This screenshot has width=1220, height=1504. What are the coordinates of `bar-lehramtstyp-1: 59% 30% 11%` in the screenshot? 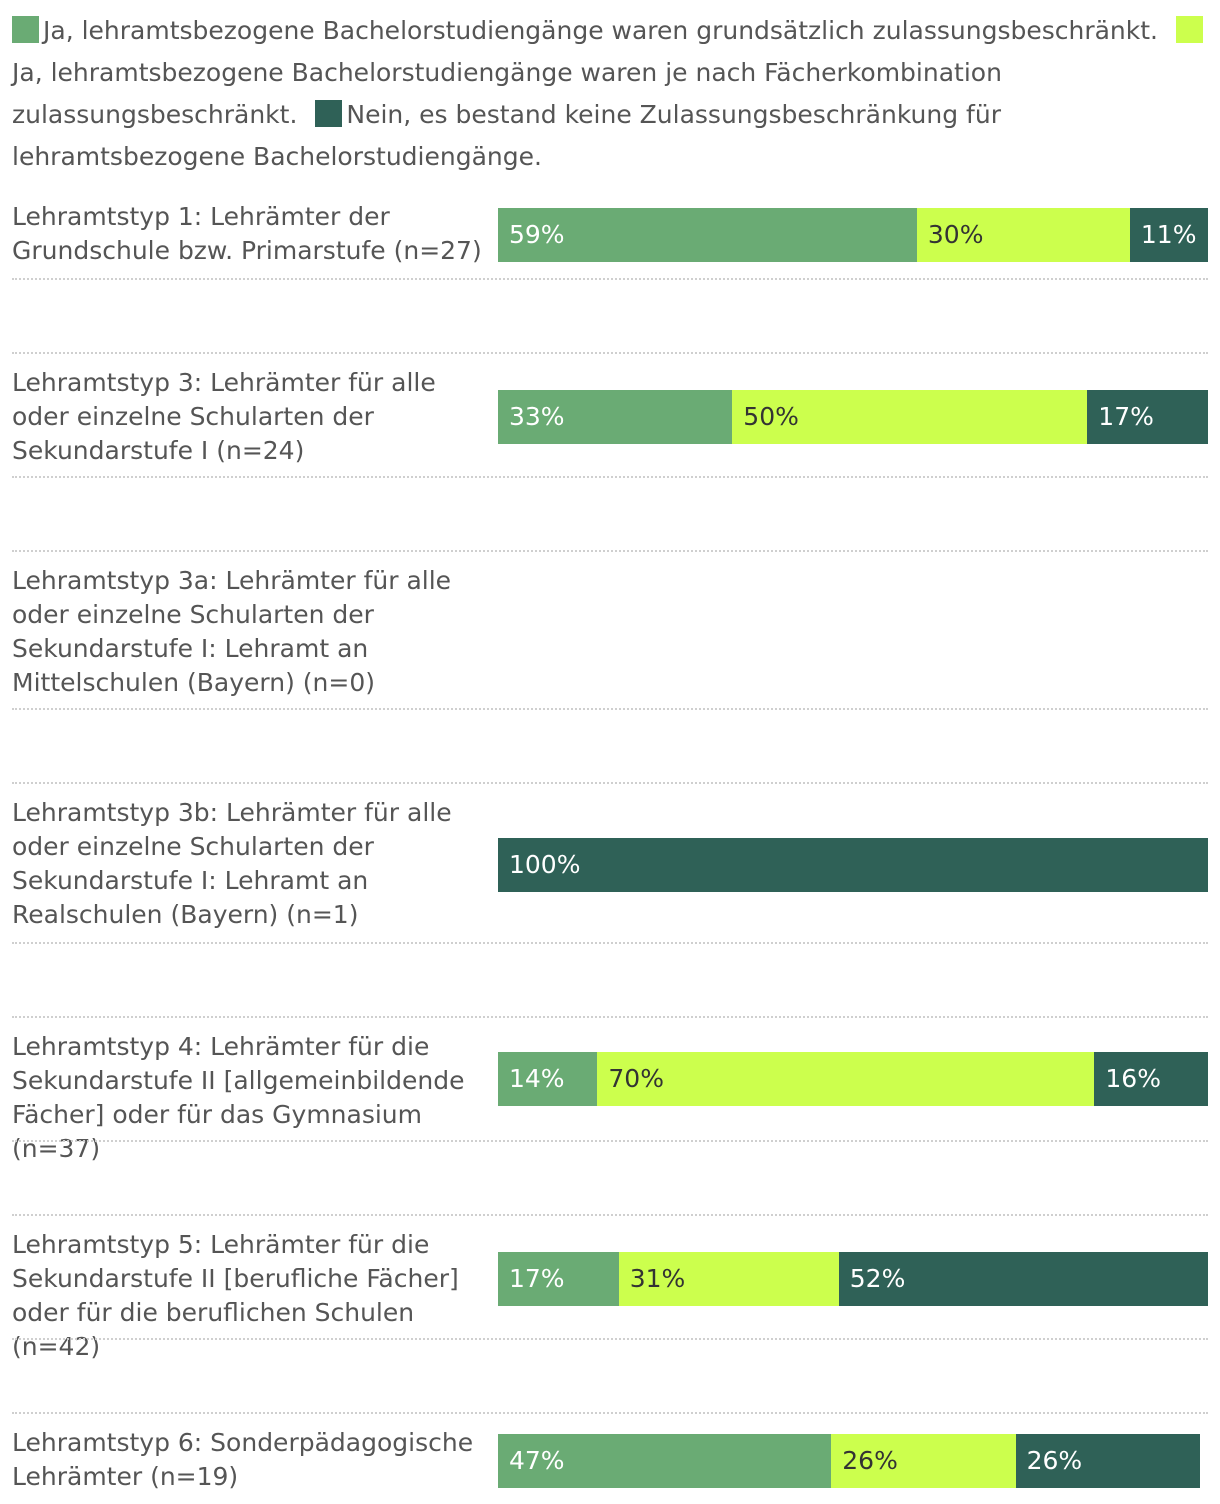 It's located at (853, 235).